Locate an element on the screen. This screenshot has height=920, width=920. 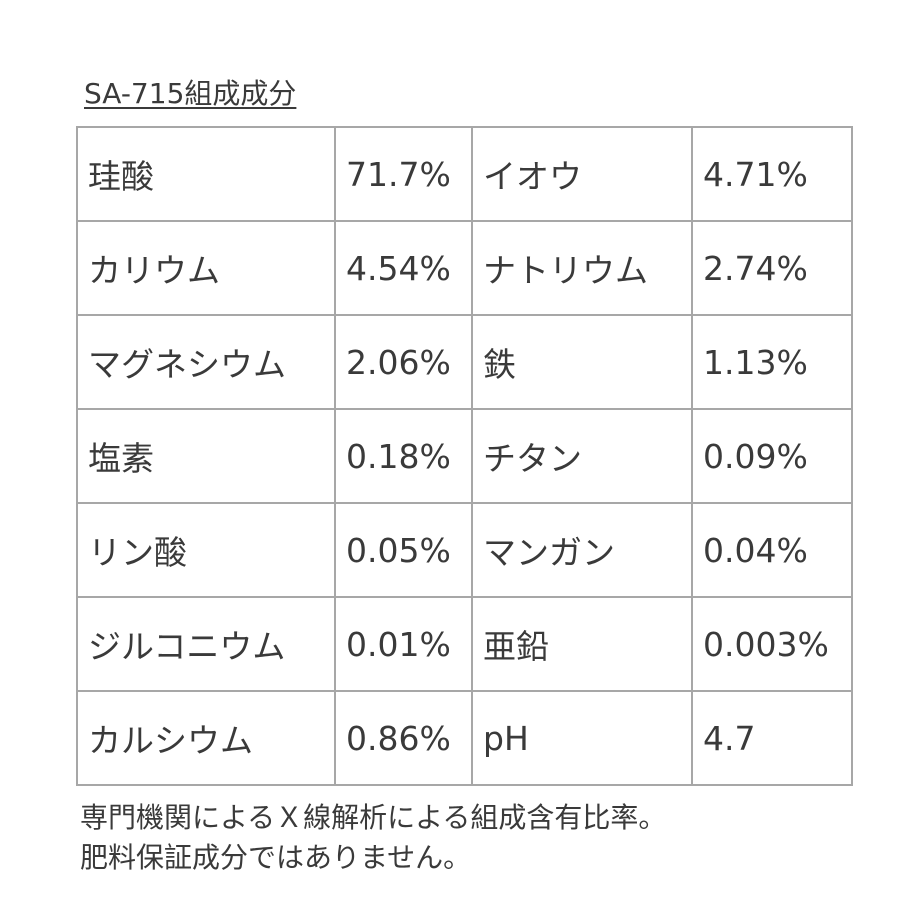
component-name: 鉄 is located at coordinates (582, 362).